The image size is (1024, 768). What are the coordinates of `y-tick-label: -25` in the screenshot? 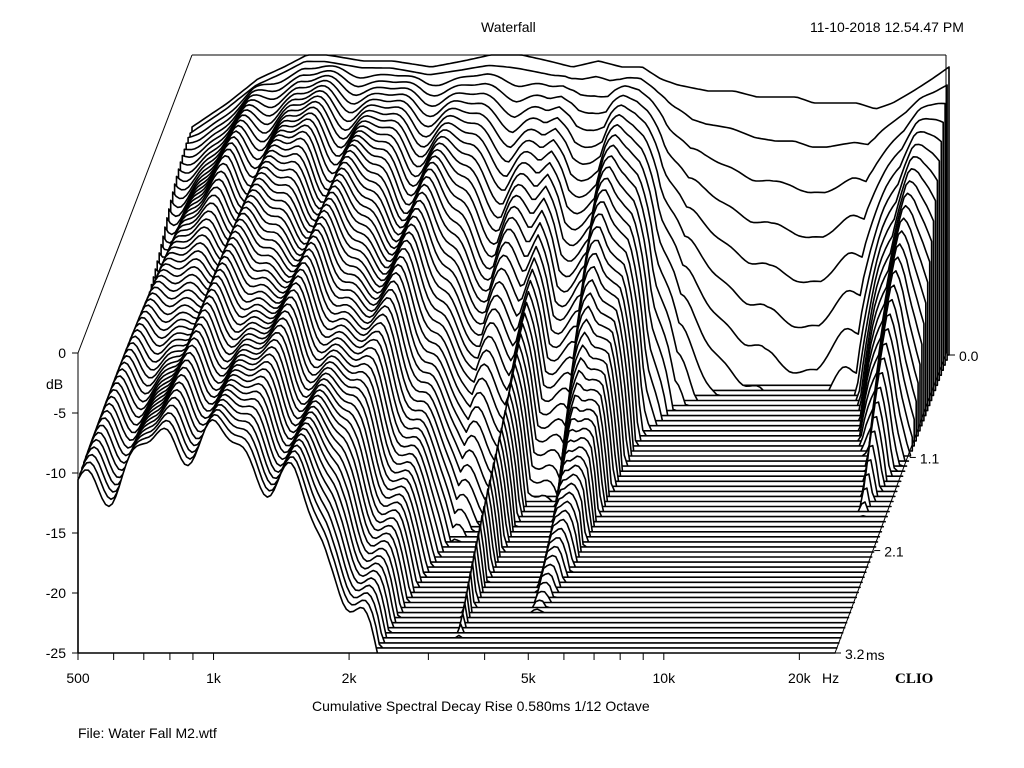 It's located at (56, 653).